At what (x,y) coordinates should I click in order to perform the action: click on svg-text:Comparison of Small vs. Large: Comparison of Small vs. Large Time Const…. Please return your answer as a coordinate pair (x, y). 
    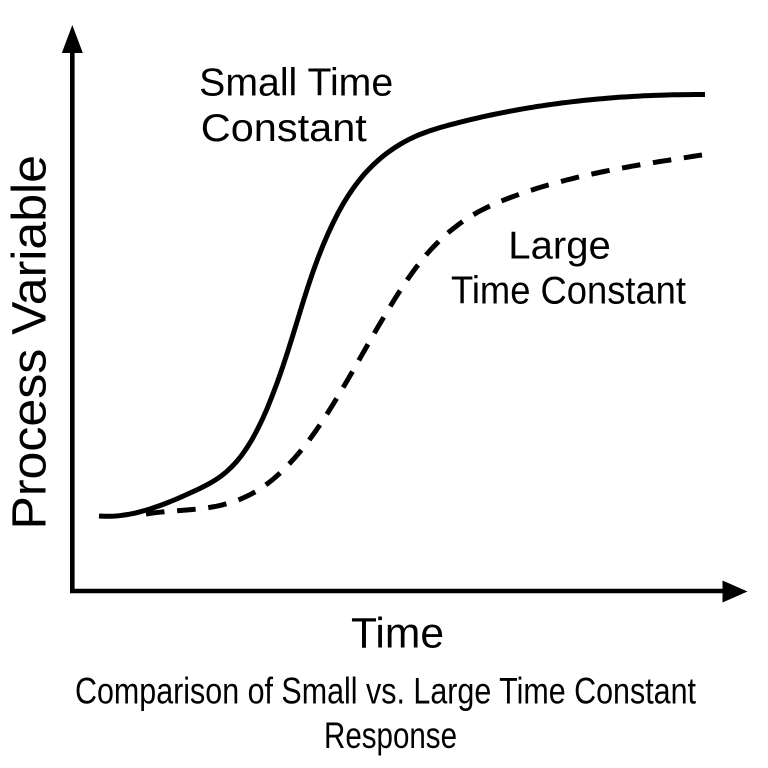
    Looking at the image, I should click on (386, 691).